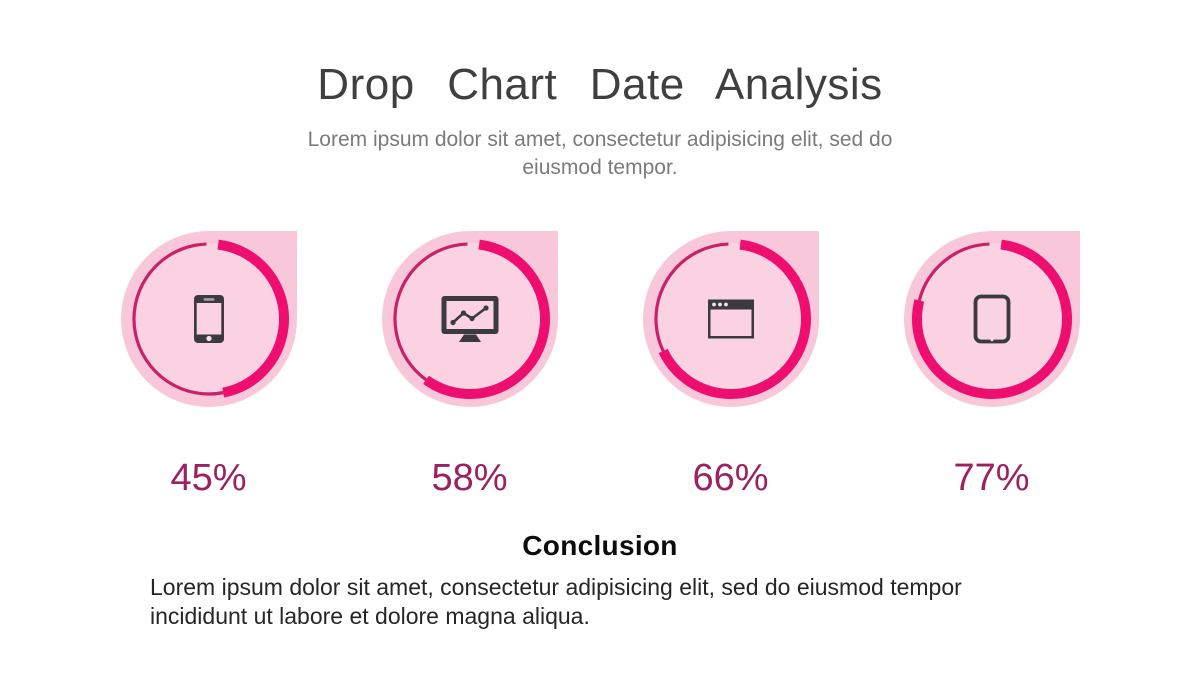 The height and width of the screenshot is (675, 1200). What do you see at coordinates (469, 478) in the screenshot?
I see `percent-label: 58%` at bounding box center [469, 478].